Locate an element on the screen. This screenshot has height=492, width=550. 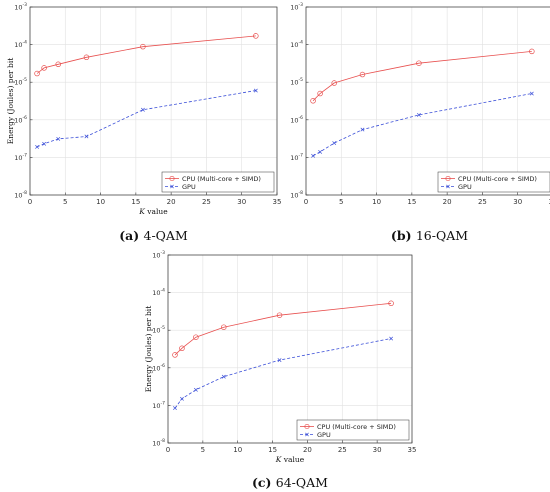
figure-caption: (c) 64-QAM is located at coordinates (290, 482).